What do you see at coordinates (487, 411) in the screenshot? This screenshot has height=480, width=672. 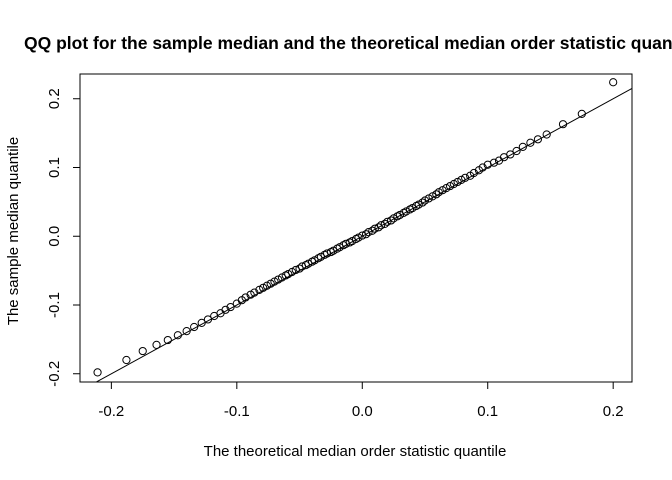 I see `x-tick-label: 0.1` at bounding box center [487, 411].